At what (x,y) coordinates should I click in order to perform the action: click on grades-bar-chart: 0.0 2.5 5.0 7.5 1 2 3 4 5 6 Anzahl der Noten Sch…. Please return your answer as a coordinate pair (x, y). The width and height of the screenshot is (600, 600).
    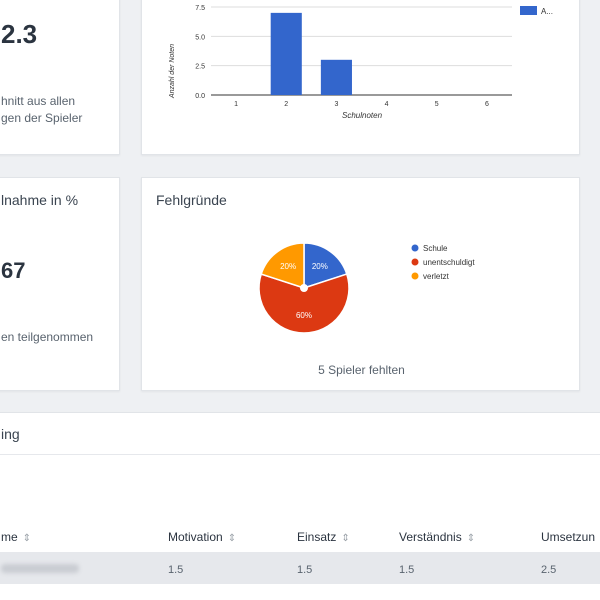
    Looking at the image, I should click on (361, 62).